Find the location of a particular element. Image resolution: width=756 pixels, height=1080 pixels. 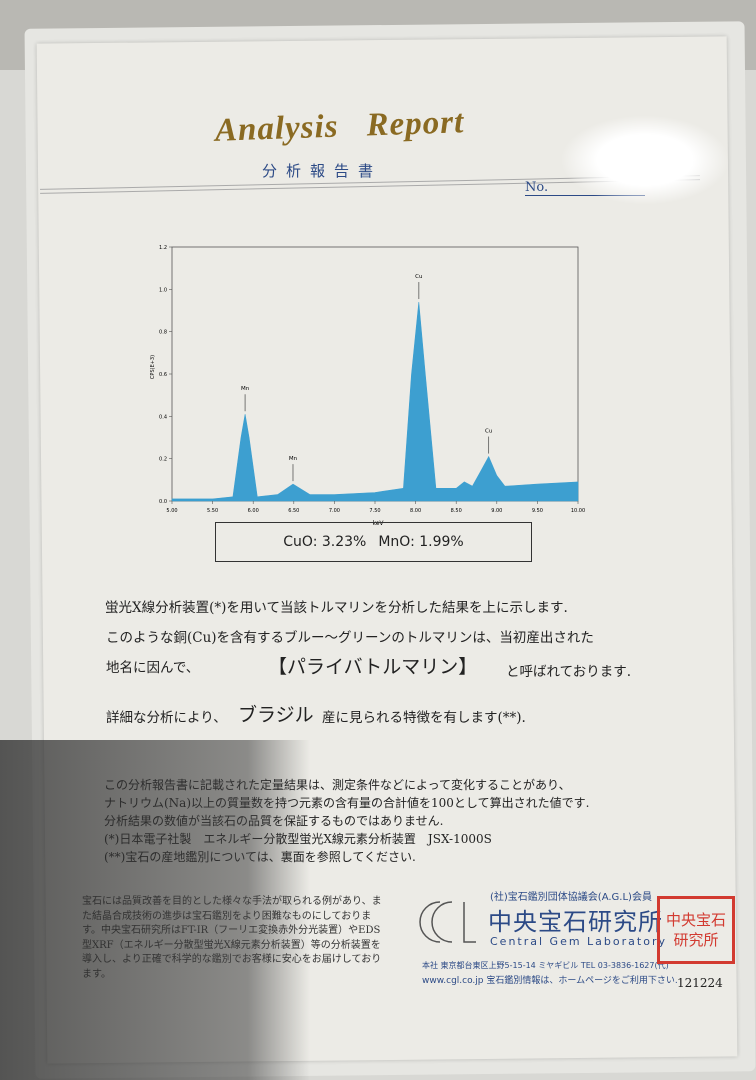

x-tick-label: 5.00 is located at coordinates (171, 511).